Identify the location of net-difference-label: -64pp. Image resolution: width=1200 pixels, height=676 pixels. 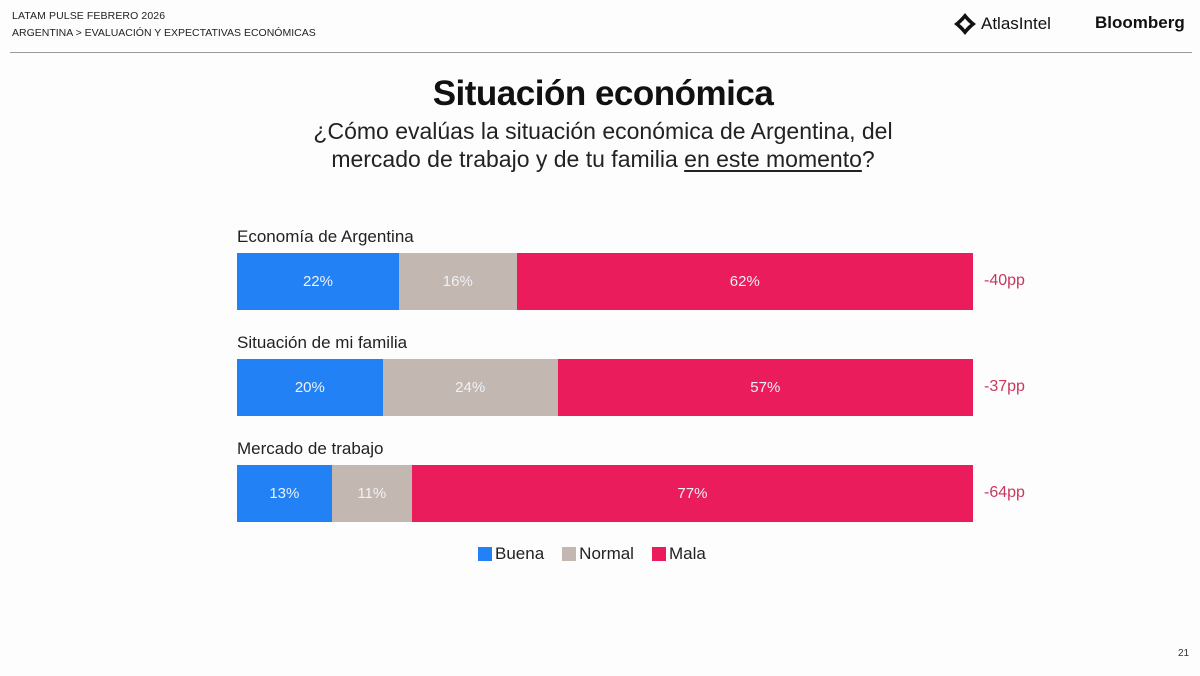
(1004, 492).